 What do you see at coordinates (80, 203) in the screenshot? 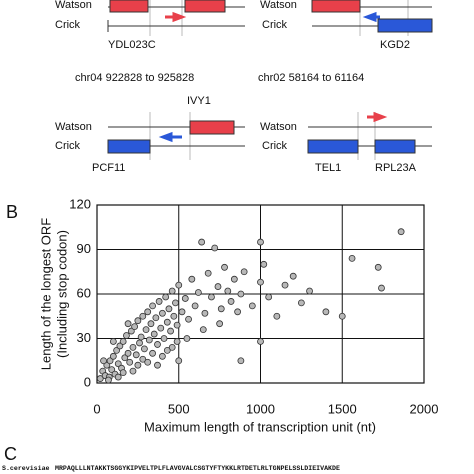
I see `y-tick-label: 120` at bounding box center [80, 203].